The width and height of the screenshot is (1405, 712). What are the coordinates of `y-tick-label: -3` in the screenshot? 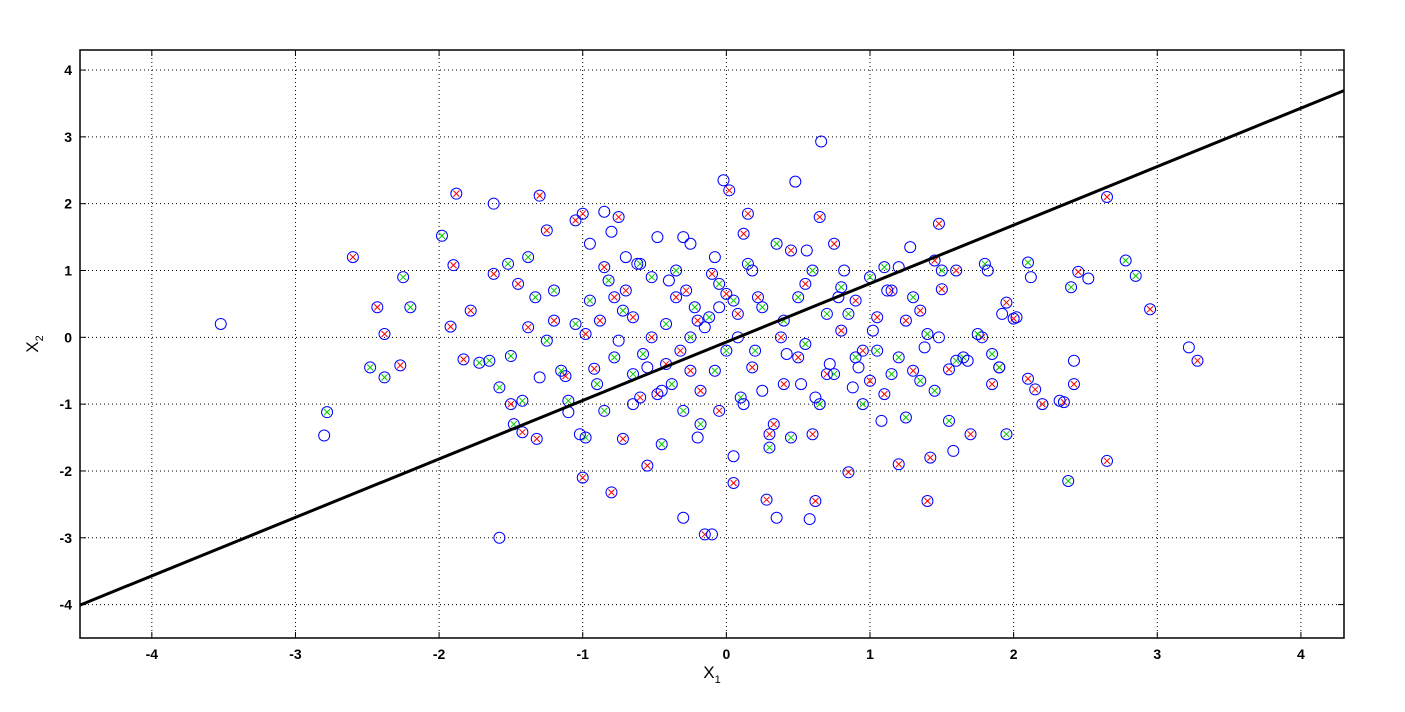 It's located at (66, 538).